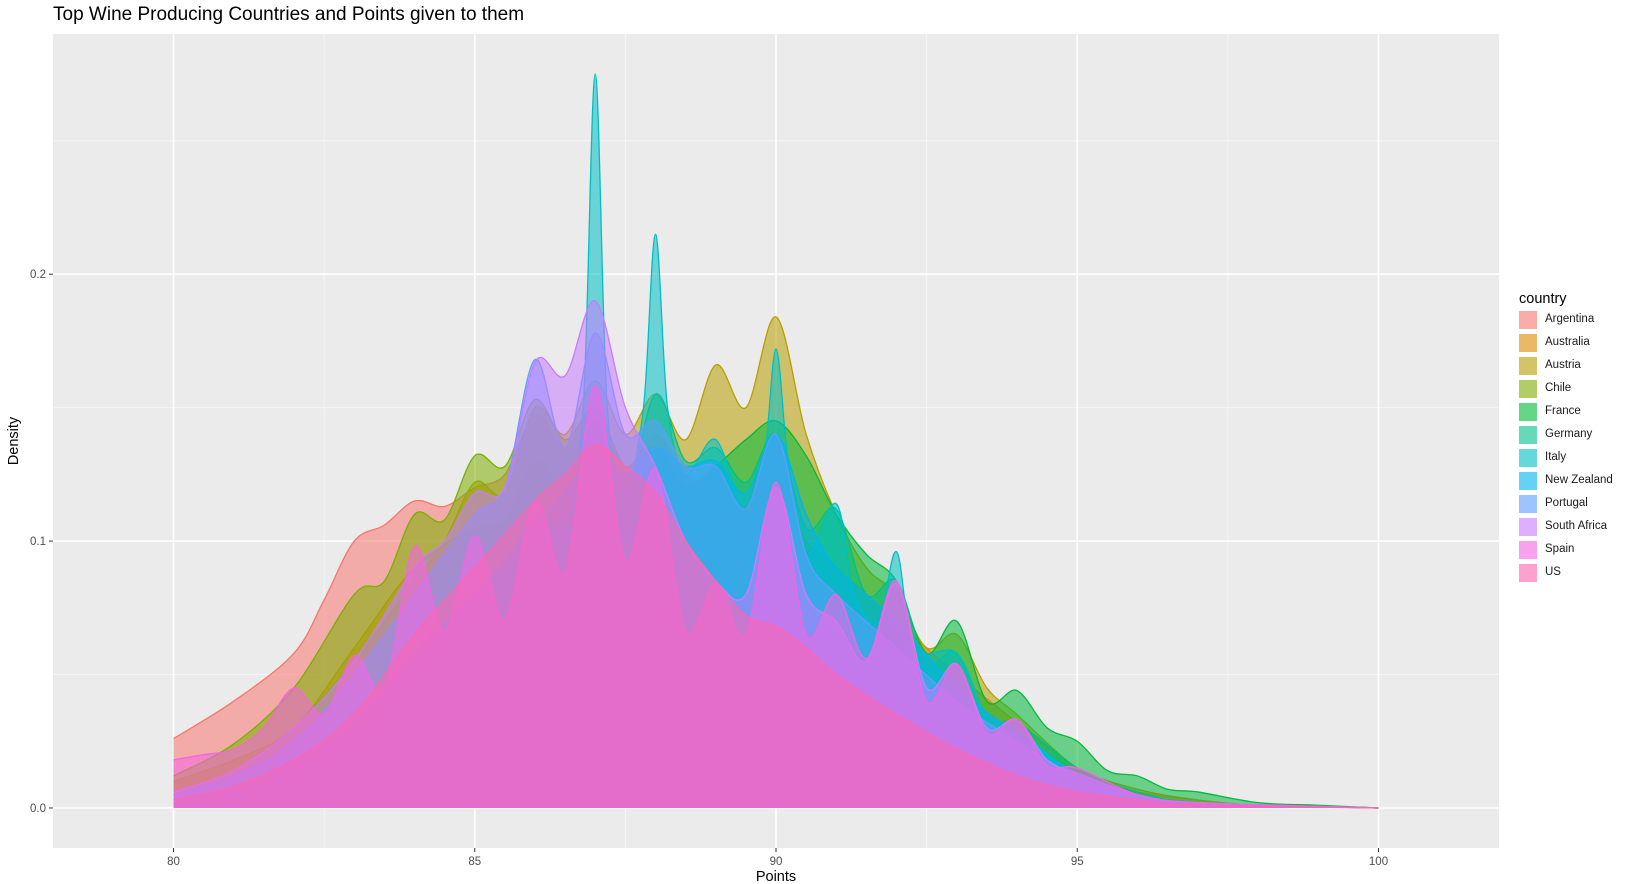 The height and width of the screenshot is (884, 1626). What do you see at coordinates (1528, 550) in the screenshot?
I see `legend-key-spain` at bounding box center [1528, 550].